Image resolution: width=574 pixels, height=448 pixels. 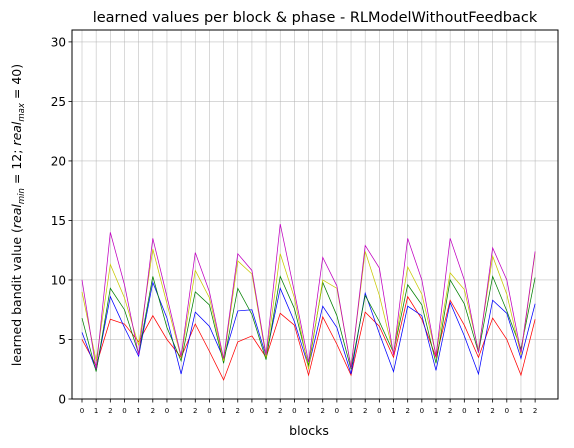 What do you see at coordinates (58, 42) in the screenshot?
I see `y-tick-label: 30` at bounding box center [58, 42].